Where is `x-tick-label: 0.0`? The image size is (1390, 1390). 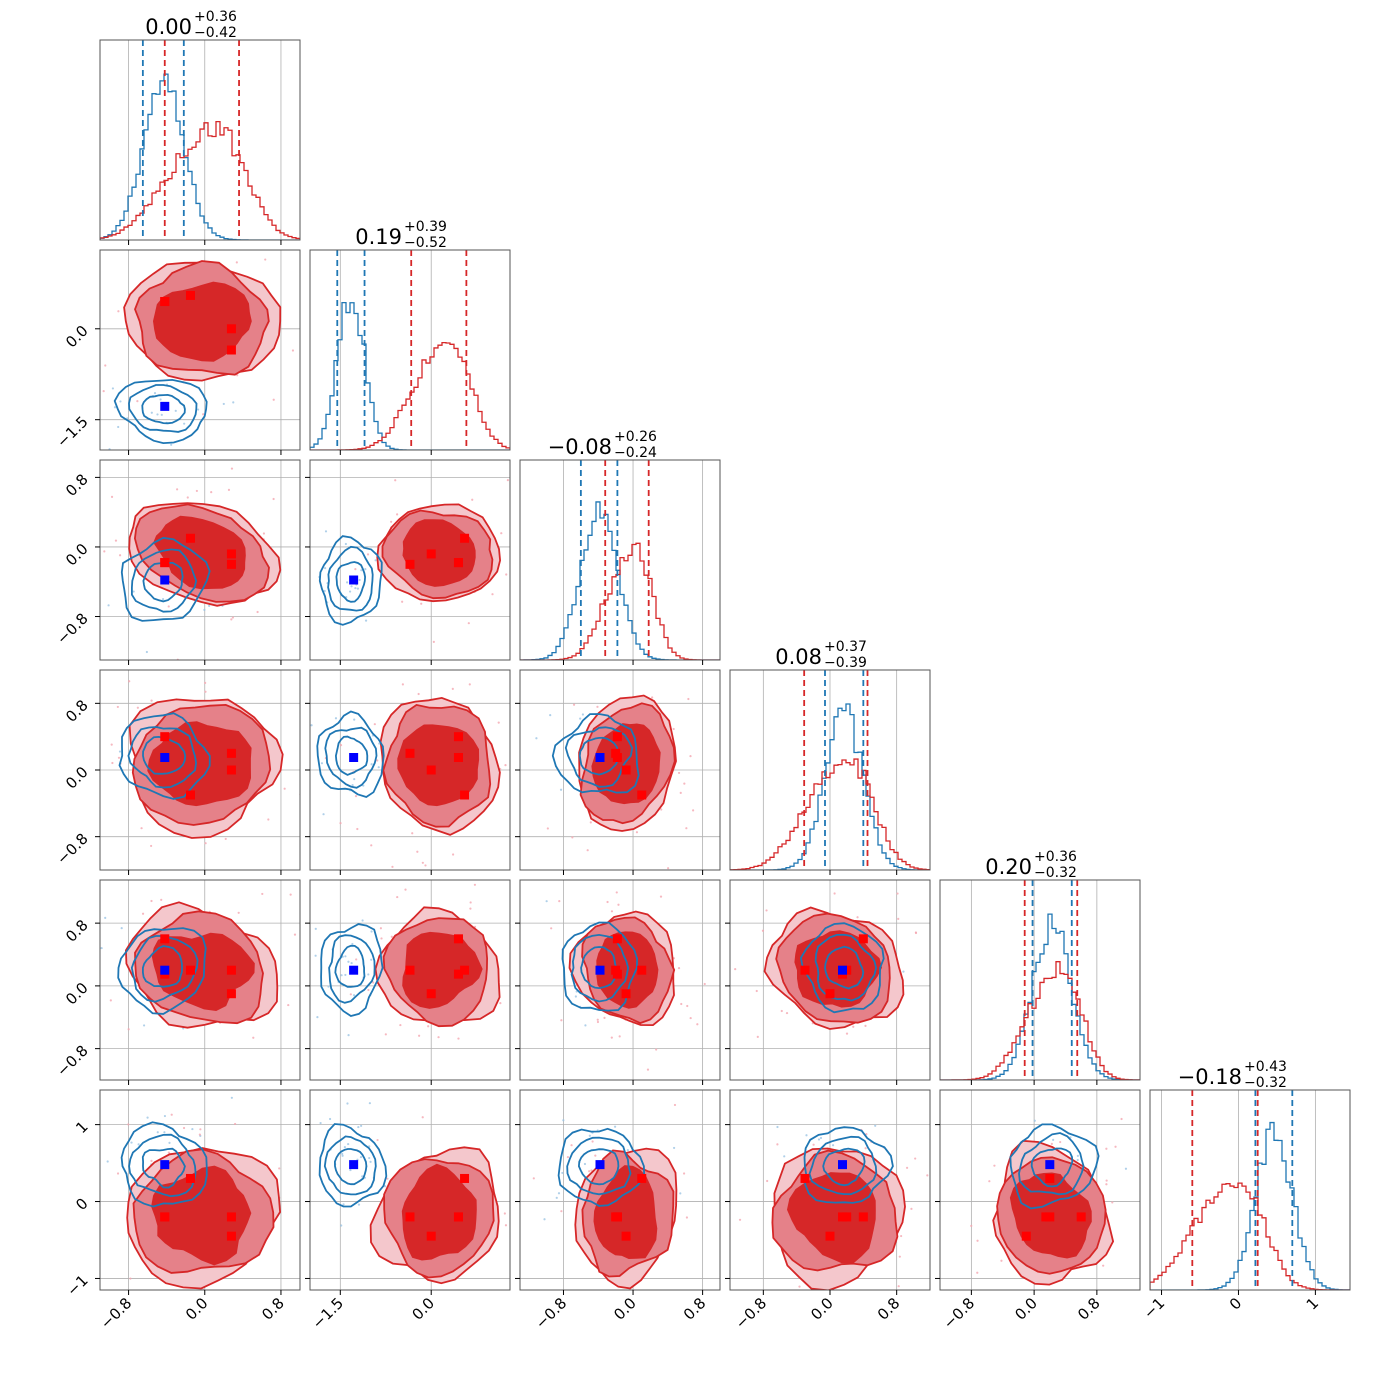
x-tick-label: 0.0 is located at coordinates (423, 1309).